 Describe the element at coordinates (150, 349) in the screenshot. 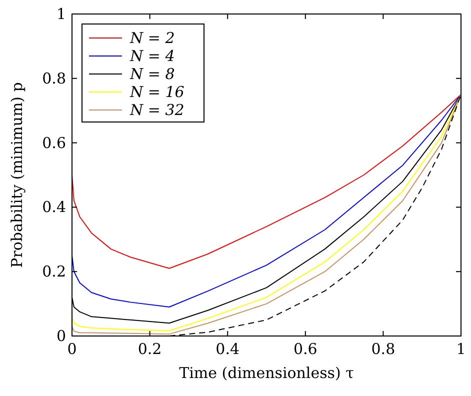

I see `x-tick-label: 0.2` at that location.